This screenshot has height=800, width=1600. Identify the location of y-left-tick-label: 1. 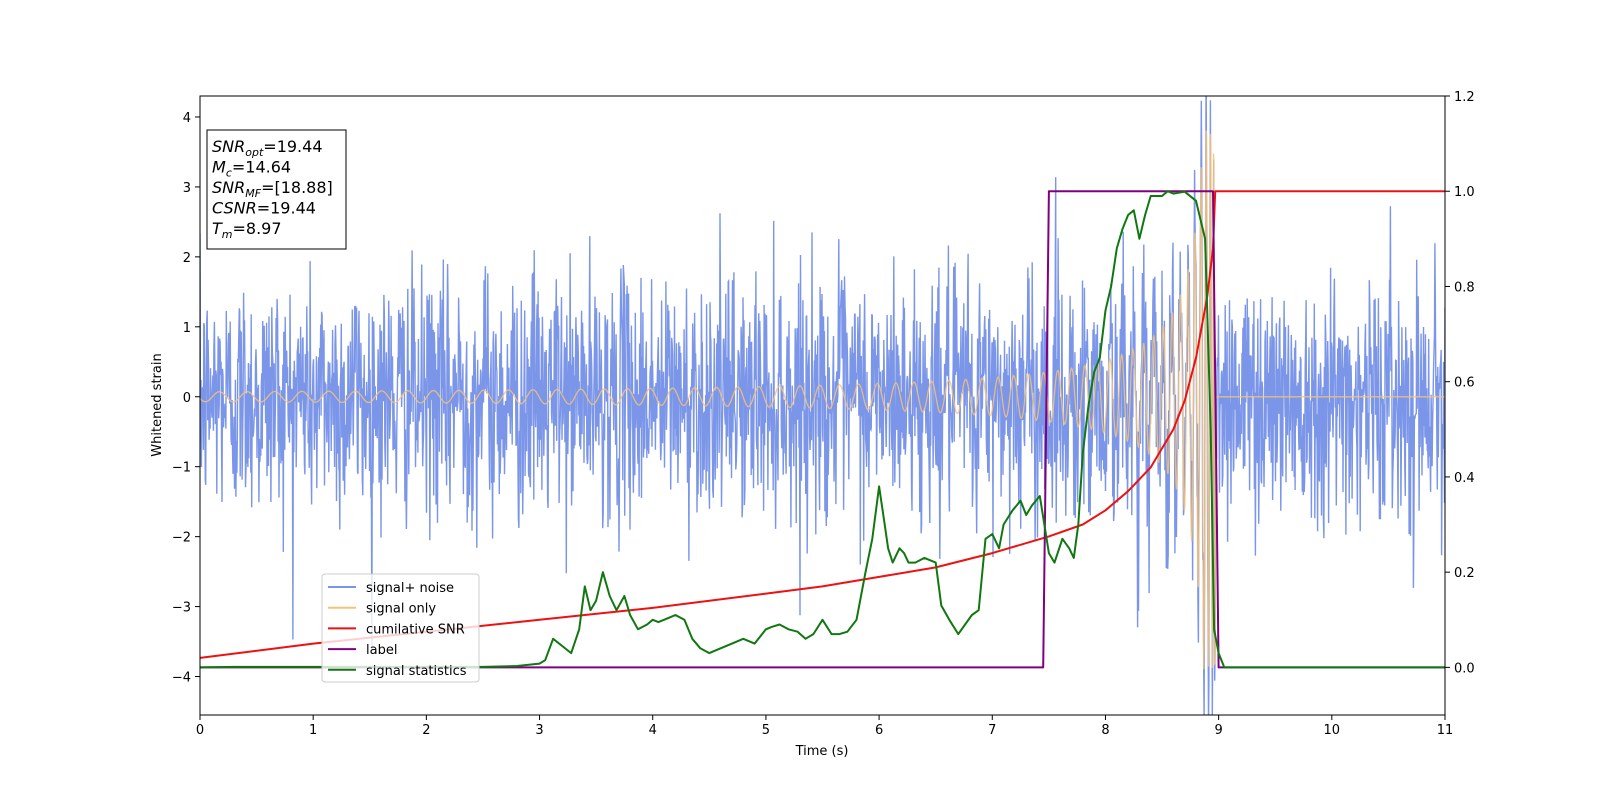
(187, 328).